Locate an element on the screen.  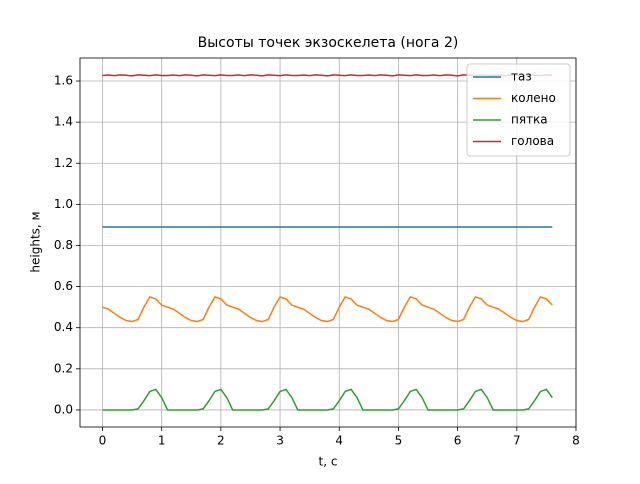
legend-label: колено is located at coordinates (533, 98).